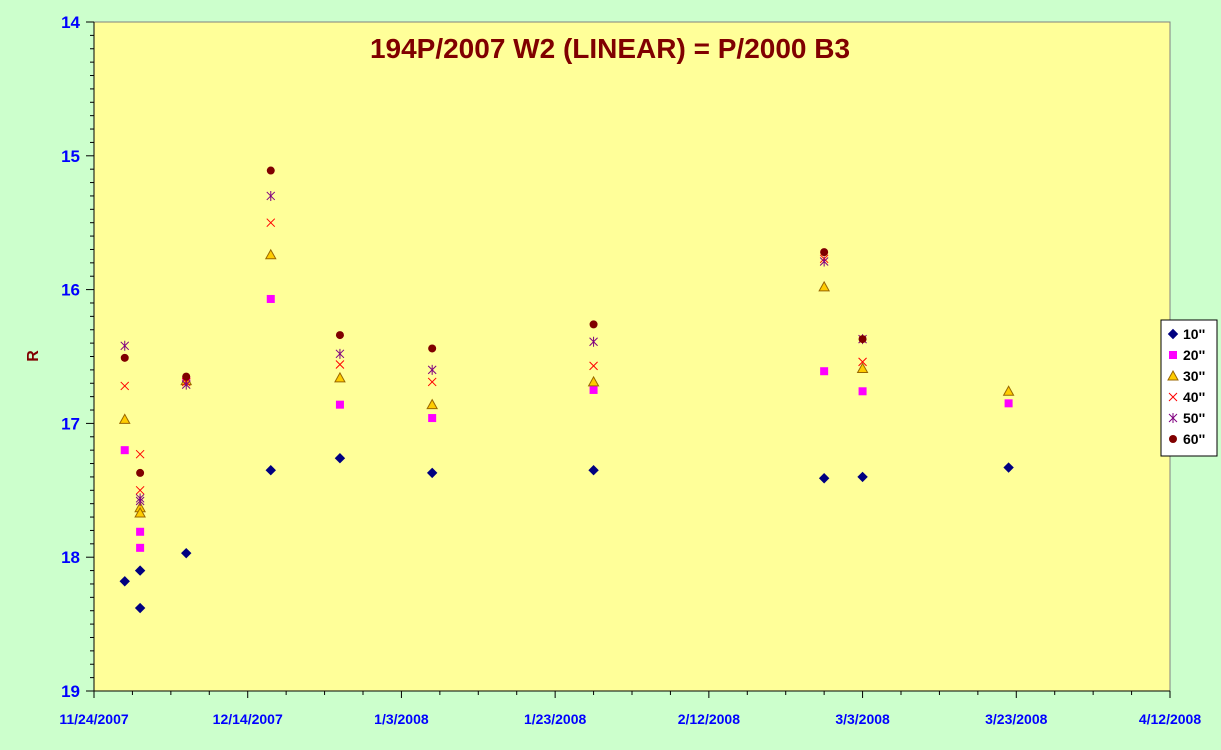 The image size is (1221, 750). Describe the element at coordinates (33, 356) in the screenshot. I see `y-axis-label: R` at that location.